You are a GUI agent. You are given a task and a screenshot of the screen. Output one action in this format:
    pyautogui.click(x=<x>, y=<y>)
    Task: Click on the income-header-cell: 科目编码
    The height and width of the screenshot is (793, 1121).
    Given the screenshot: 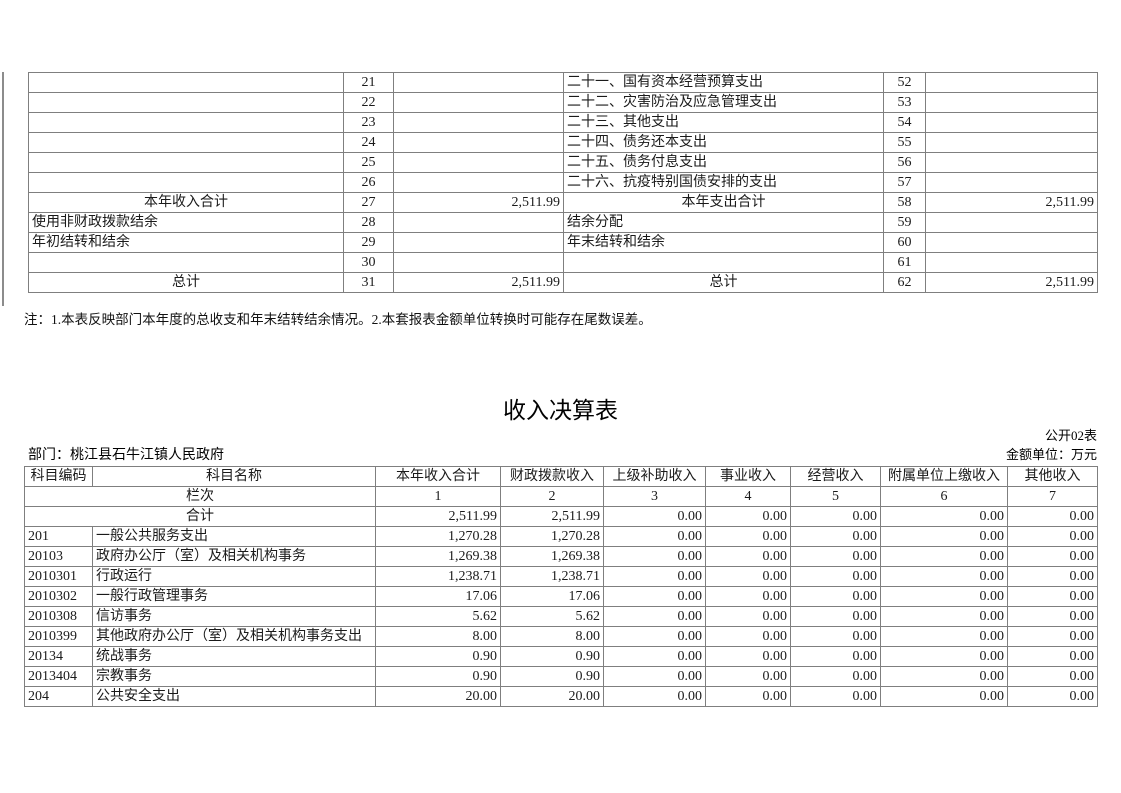 What is the action you would take?
    pyautogui.click(x=58, y=476)
    